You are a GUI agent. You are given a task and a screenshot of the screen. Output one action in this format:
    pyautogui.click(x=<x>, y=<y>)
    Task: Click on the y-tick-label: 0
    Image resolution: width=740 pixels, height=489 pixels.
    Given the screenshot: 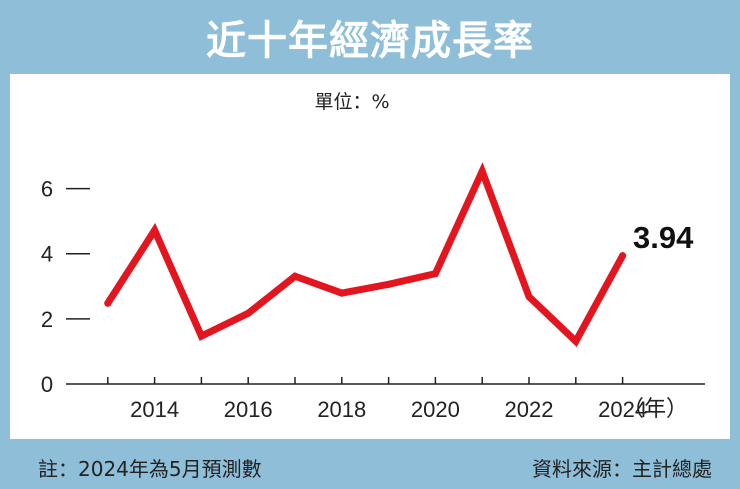 What is the action you would take?
    pyautogui.click(x=47, y=384)
    